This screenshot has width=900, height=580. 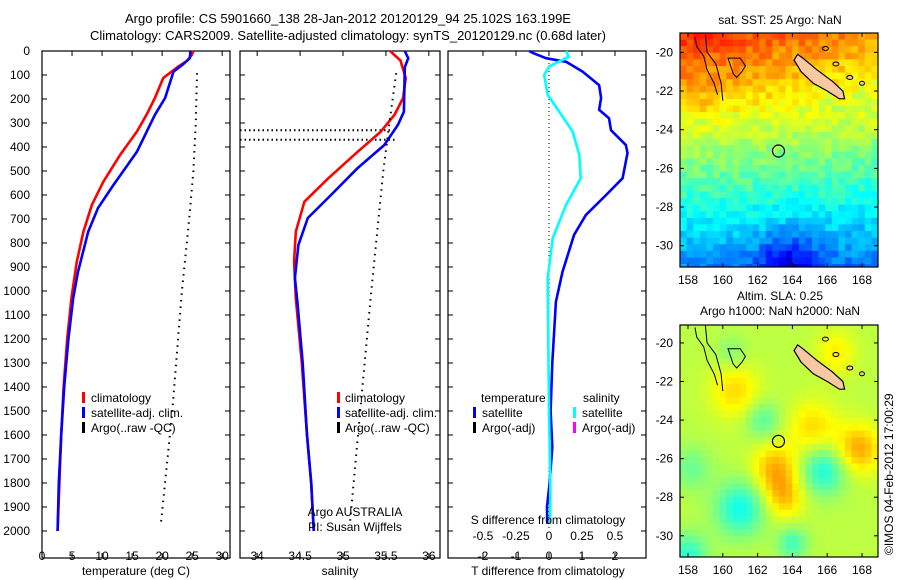 I want to click on legend-satellite: satellite-adj. clim., so click(x=391, y=413).